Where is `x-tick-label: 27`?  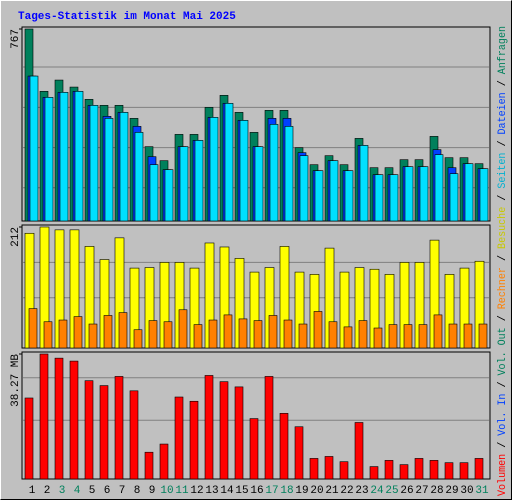
x-tick-label: 27 is located at coordinates (421, 491).